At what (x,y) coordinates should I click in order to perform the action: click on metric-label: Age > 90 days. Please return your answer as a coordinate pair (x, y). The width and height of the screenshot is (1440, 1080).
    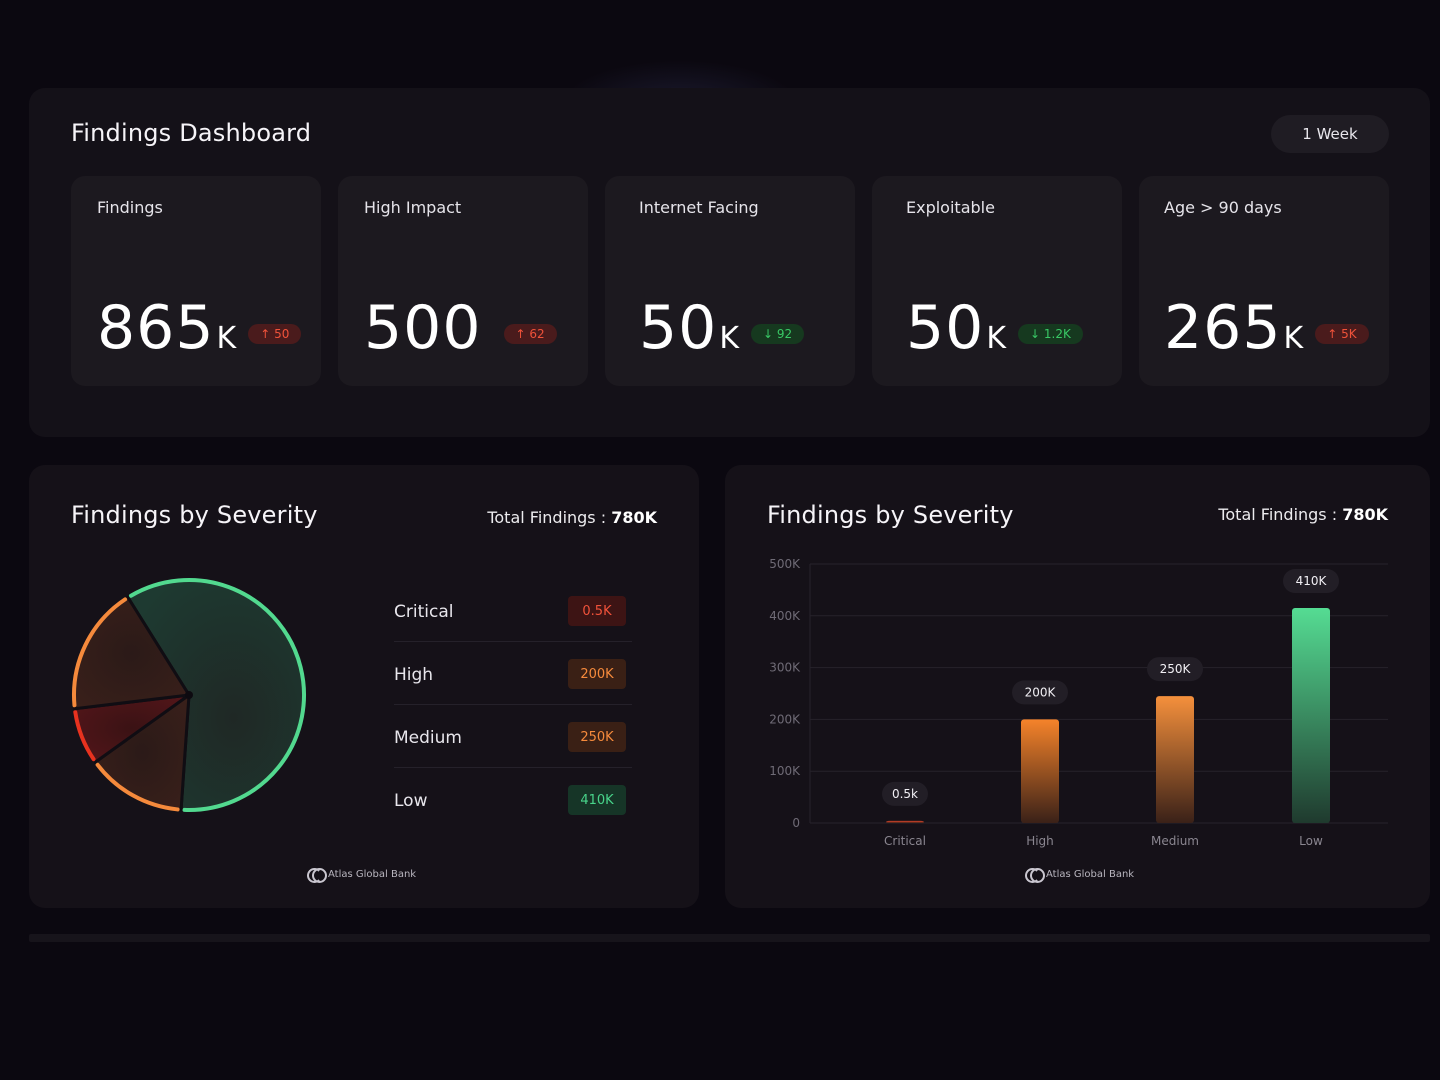
    Looking at the image, I should click on (1223, 207).